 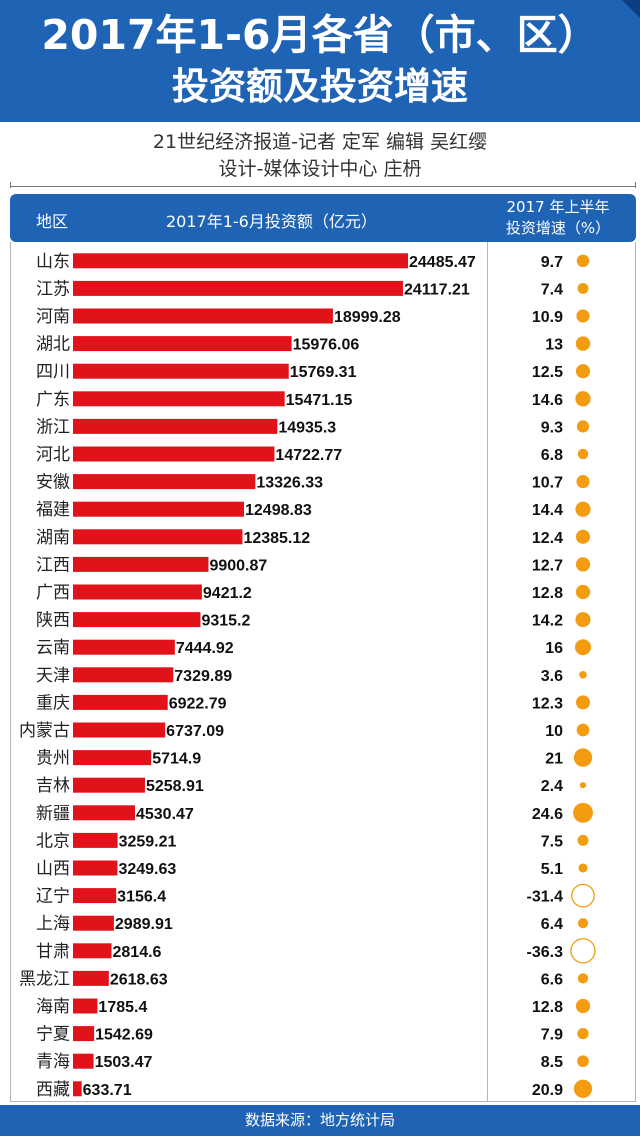 I want to click on amount-label: 12385.12, so click(x=276, y=538).